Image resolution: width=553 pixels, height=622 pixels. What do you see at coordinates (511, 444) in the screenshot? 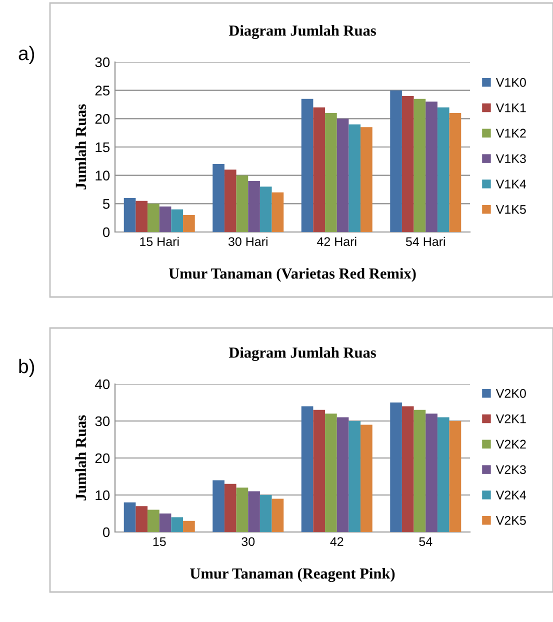
I see `legend-label: V2K2` at bounding box center [511, 444].